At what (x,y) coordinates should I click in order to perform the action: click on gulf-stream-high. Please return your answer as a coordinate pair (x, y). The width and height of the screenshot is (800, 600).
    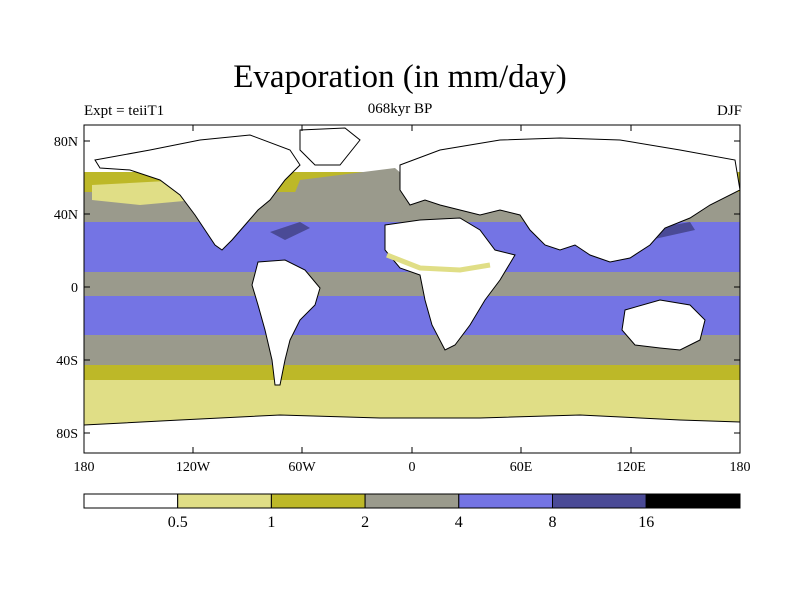
    Looking at the image, I should click on (290, 231).